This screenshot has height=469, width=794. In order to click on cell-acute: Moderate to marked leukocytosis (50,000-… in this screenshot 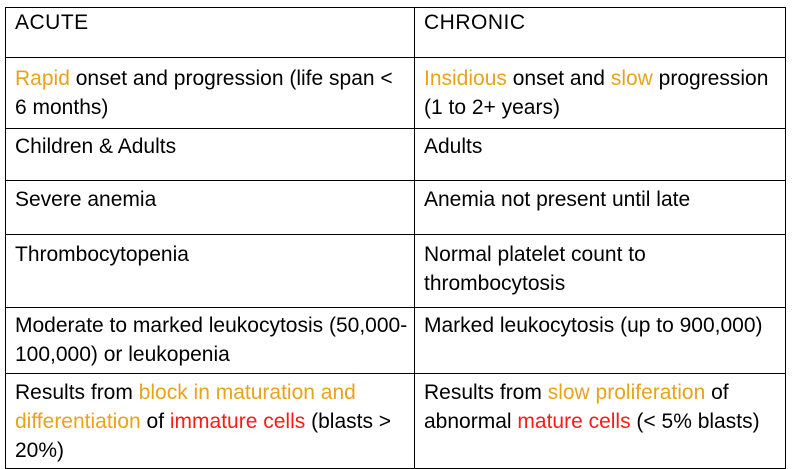, I will do `click(210, 340)`.